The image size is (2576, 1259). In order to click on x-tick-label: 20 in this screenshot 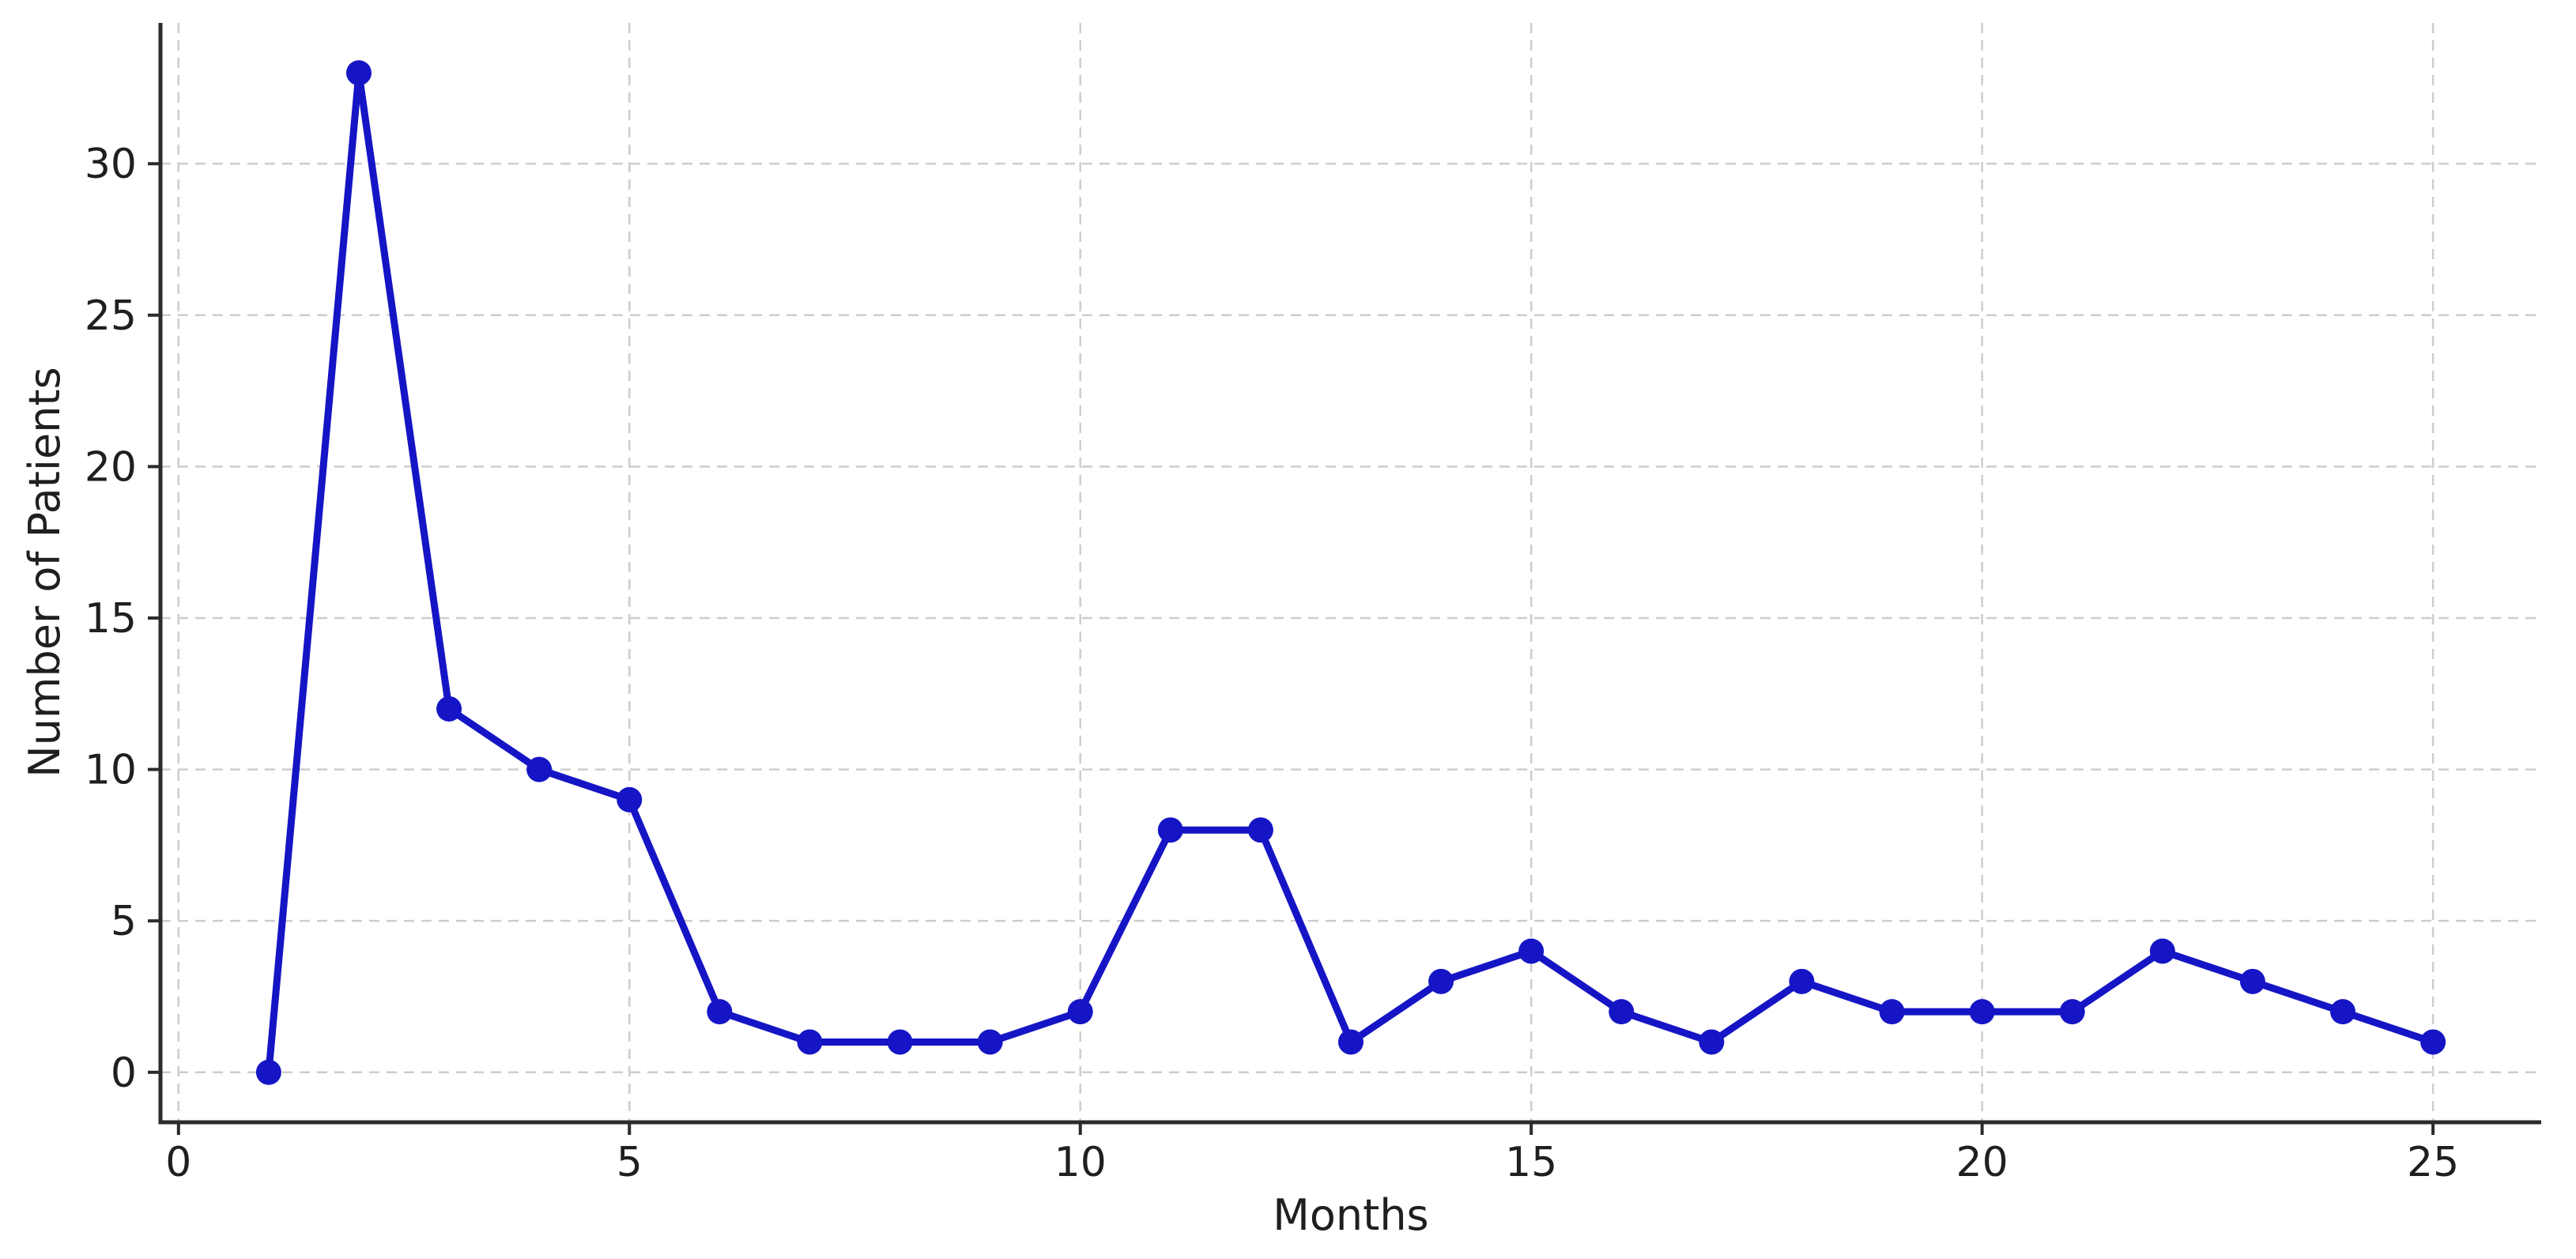, I will do `click(1982, 1162)`.